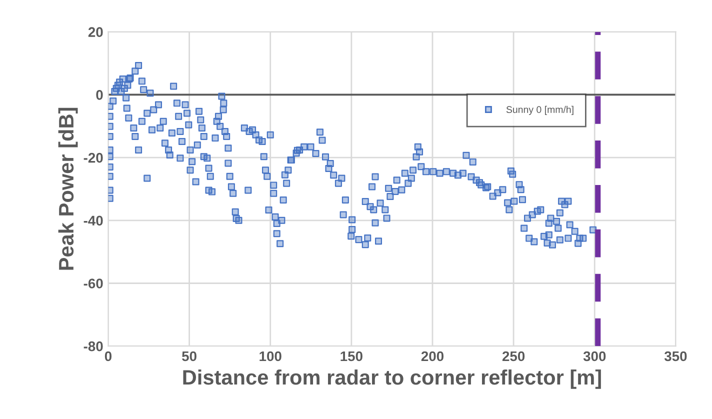 This screenshot has height=419, width=712. I want to click on y-tick-label: -40, so click(93, 221).